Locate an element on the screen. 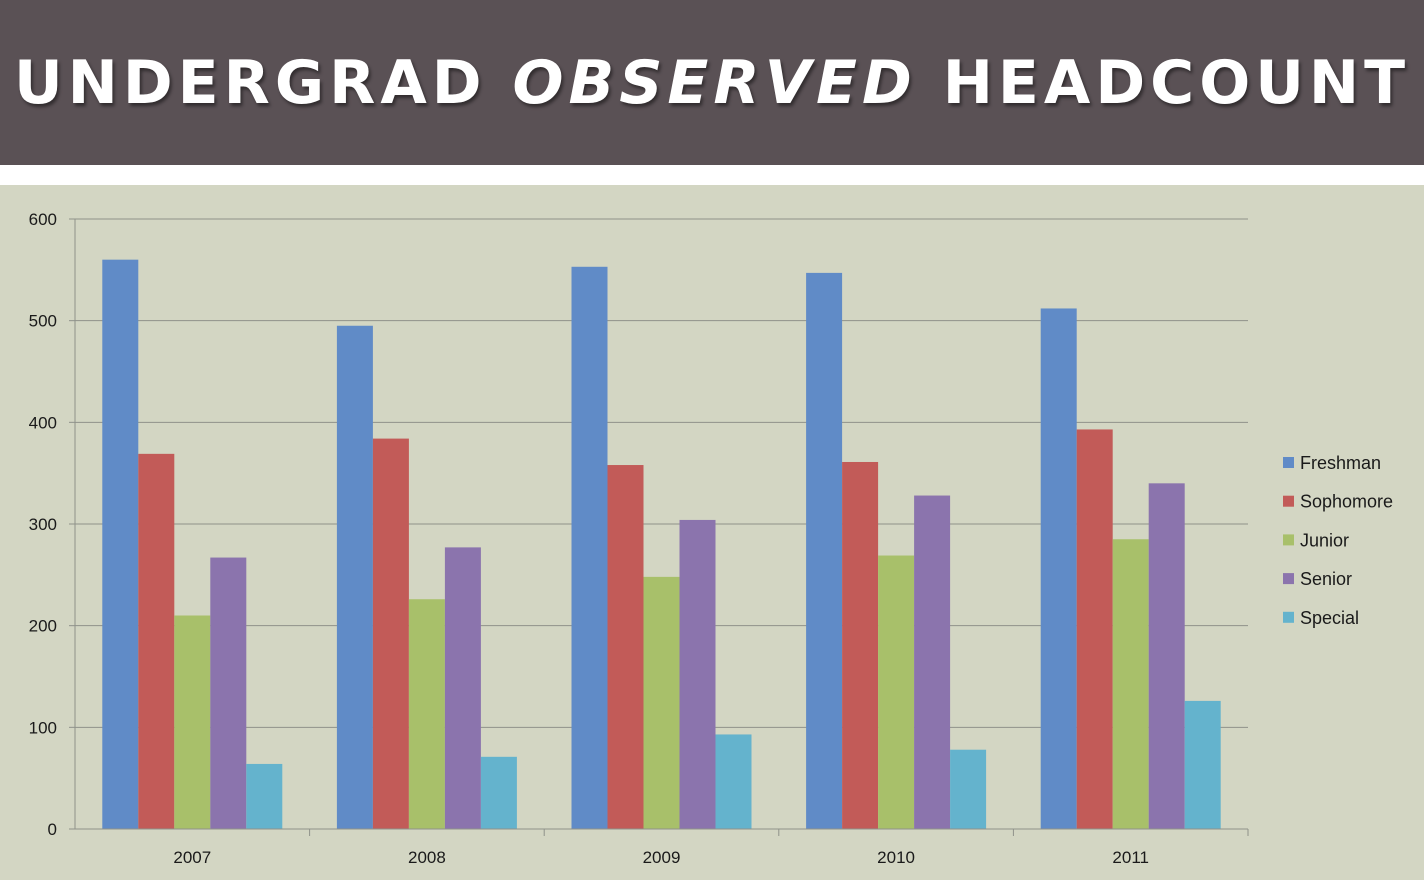 The height and width of the screenshot is (880, 1424). legend-label-junior: Junior is located at coordinates (1324, 540).